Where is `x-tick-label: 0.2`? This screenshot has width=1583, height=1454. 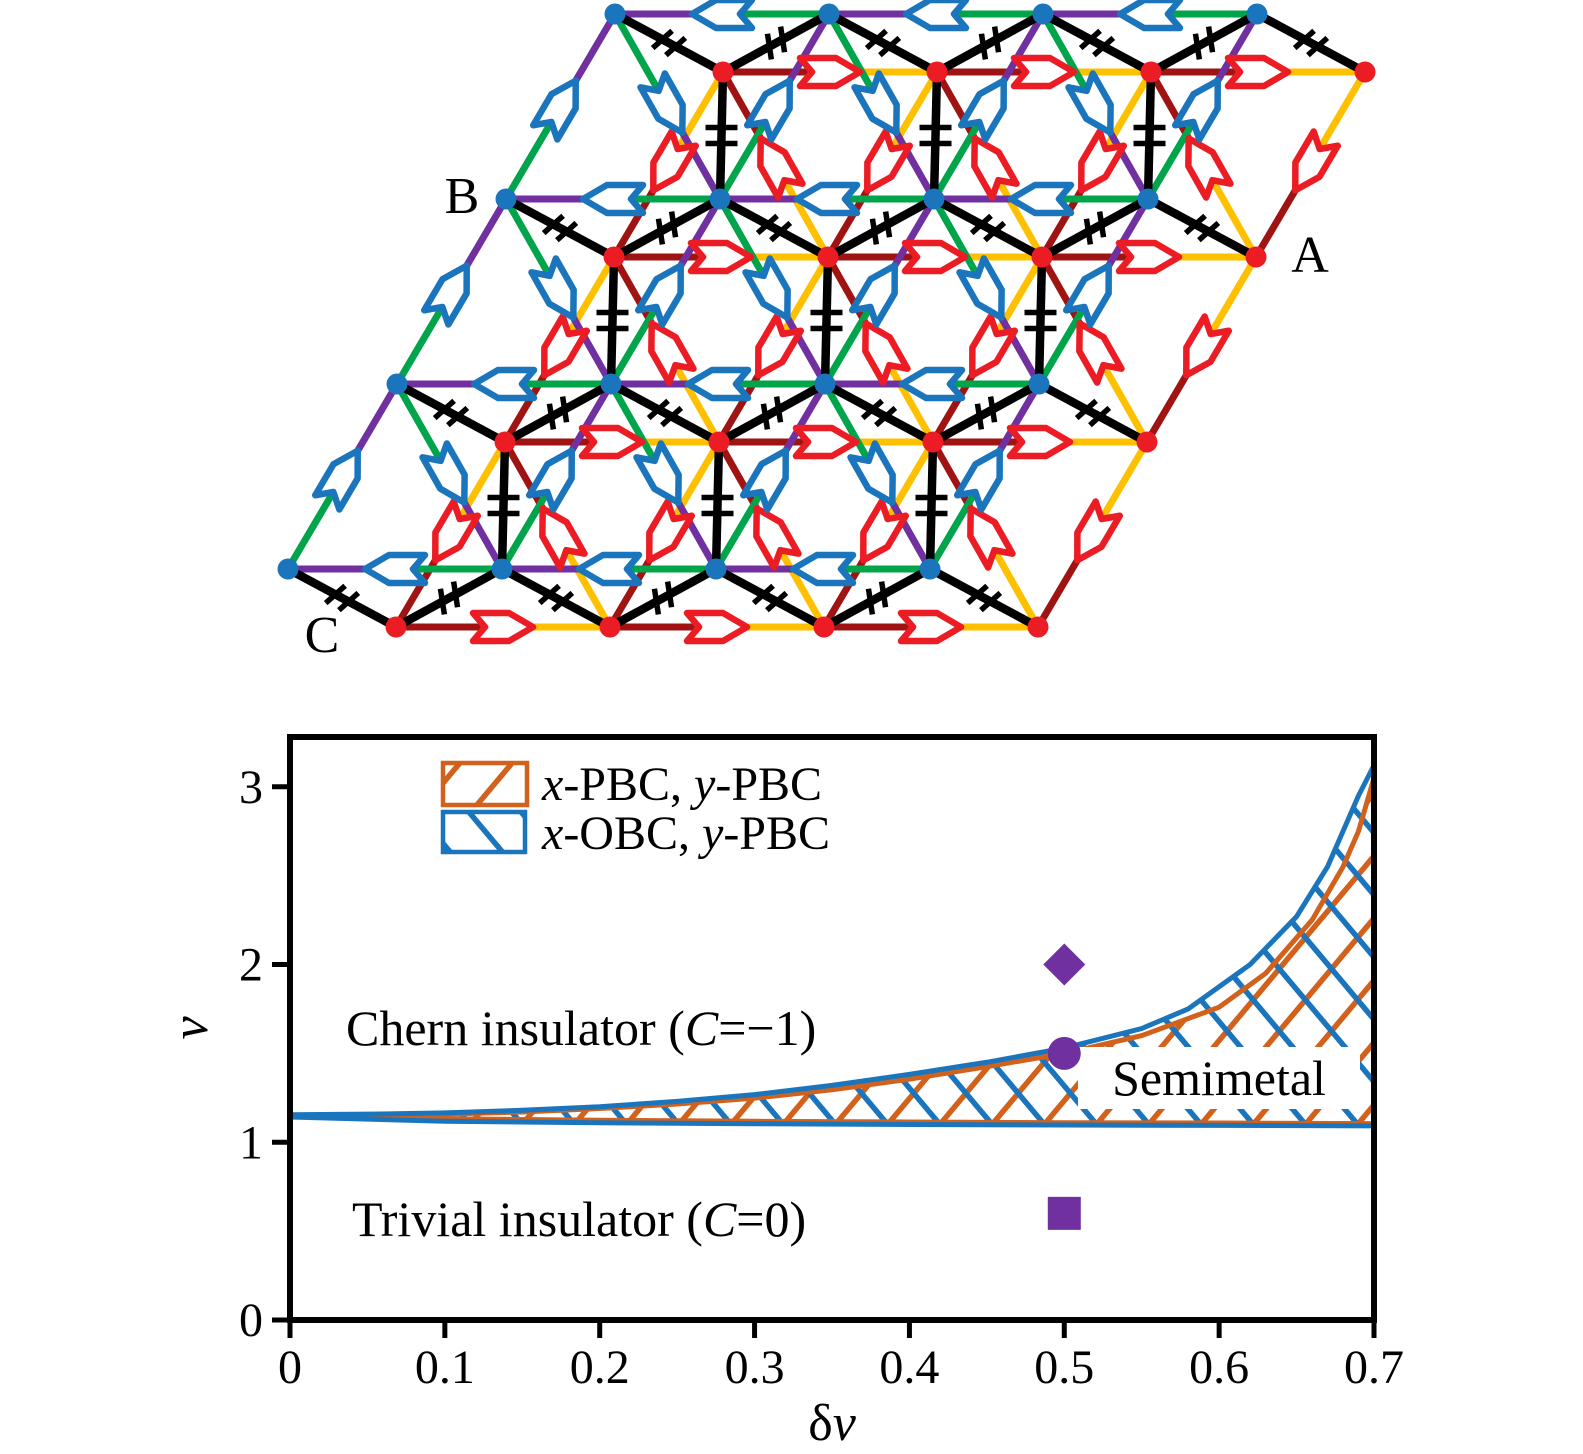 x-tick-label: 0.2 is located at coordinates (600, 1367).